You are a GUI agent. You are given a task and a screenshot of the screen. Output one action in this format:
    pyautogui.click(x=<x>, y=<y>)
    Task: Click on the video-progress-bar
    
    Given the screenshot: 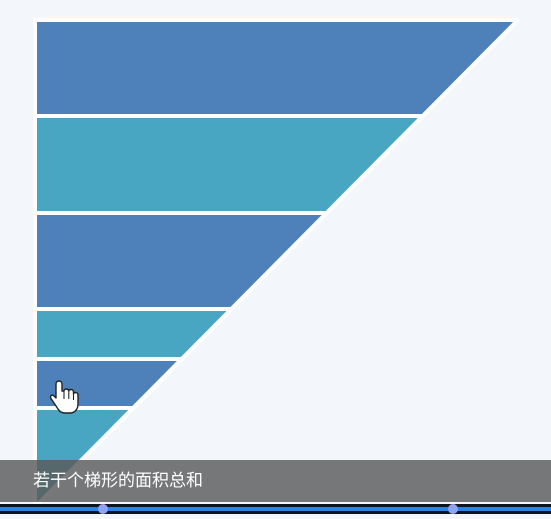 What is the action you would take?
    pyautogui.click(x=275, y=509)
    